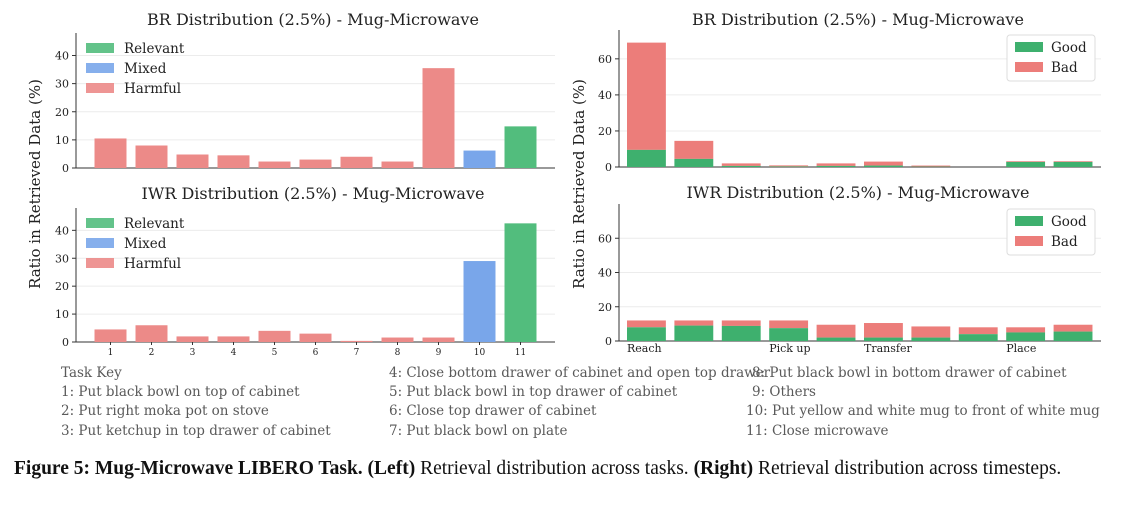 The width and height of the screenshot is (1129, 521). I want to click on task-key-item: 2: Put right moka pot on stove, so click(165, 411).